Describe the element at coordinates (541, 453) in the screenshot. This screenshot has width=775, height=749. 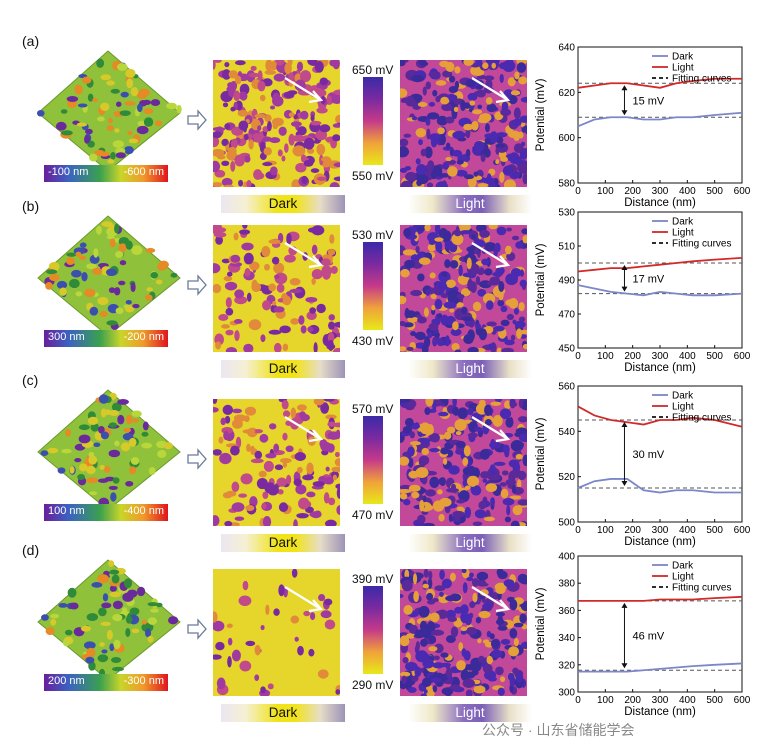
I see `y-axis-label: Potential (mV)` at that location.